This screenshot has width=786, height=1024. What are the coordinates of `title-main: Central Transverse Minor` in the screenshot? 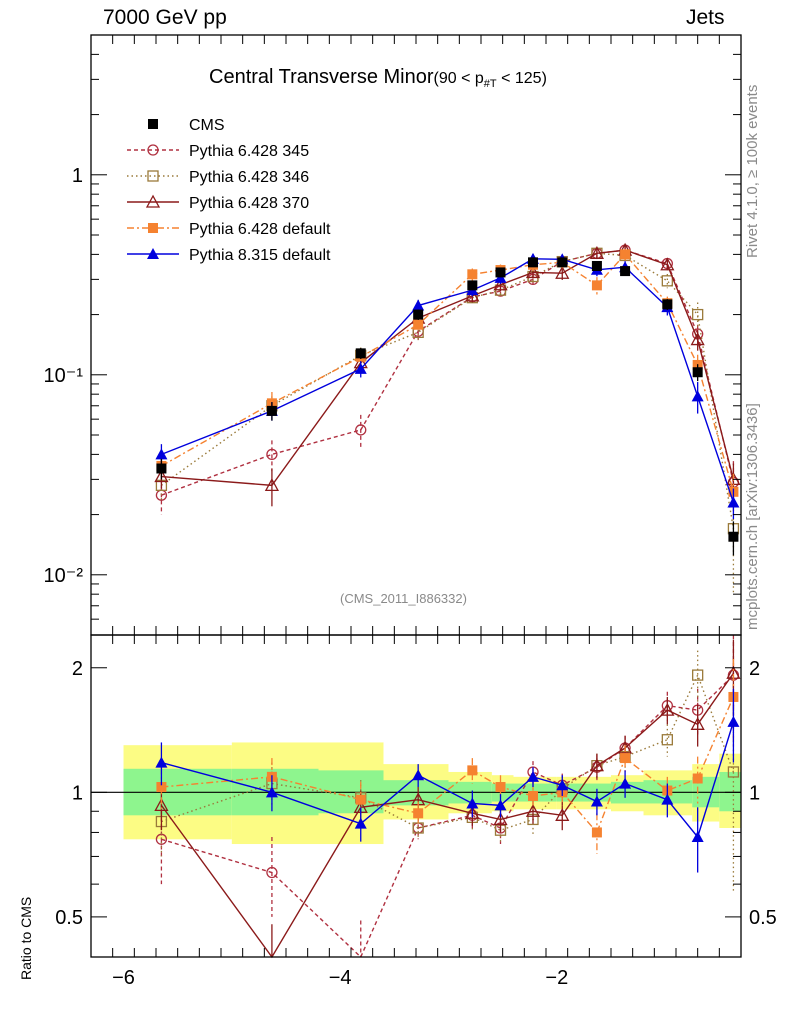 It's located at (321, 77).